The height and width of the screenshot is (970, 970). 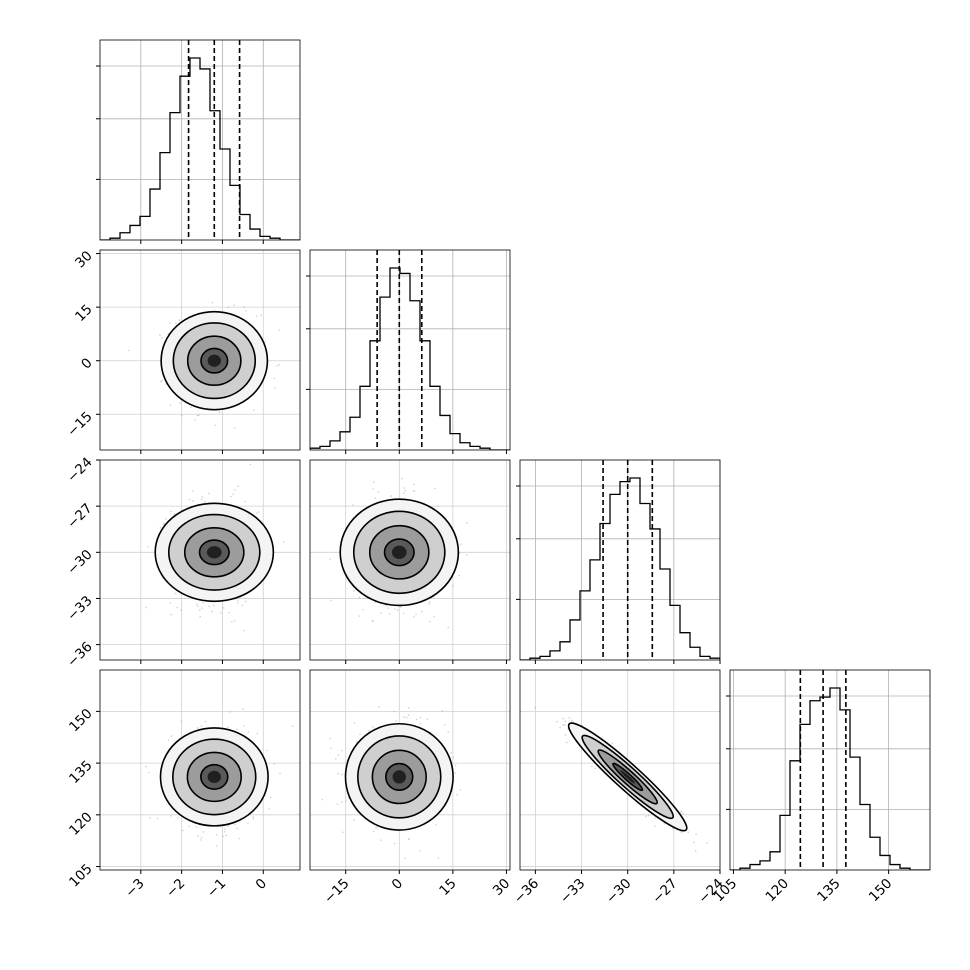 What do you see at coordinates (79, 469) in the screenshot?
I see `y-tick-label: −24` at bounding box center [79, 469].